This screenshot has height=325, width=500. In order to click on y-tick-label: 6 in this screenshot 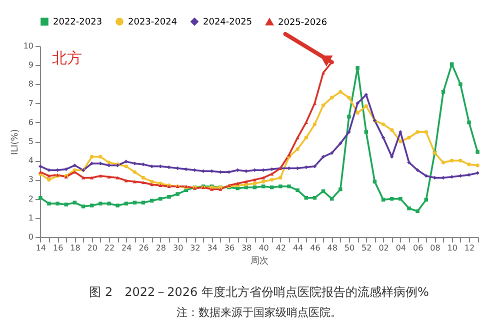, I will do `click(31, 122)`.